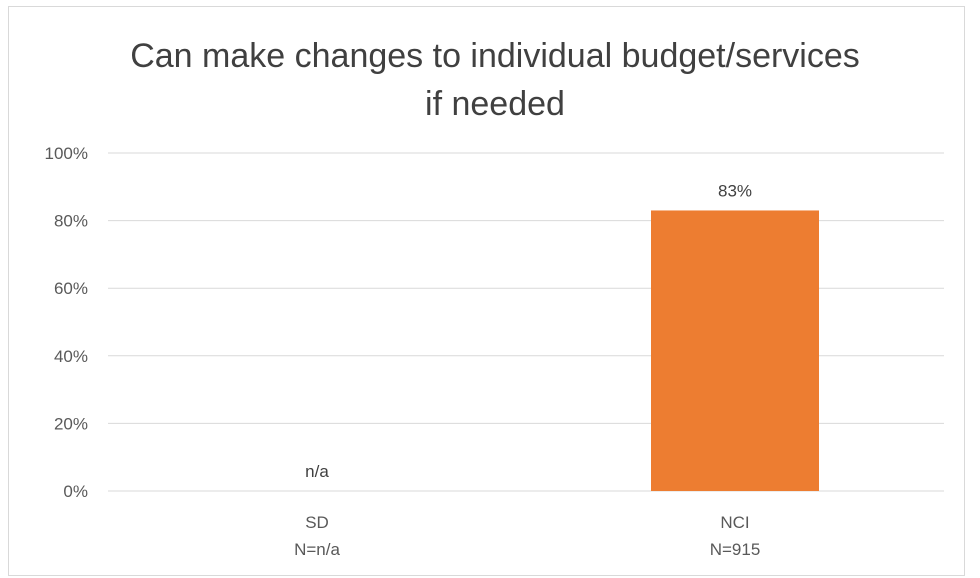 The image size is (980, 578). What do you see at coordinates (75, 491) in the screenshot?
I see `y-tick-label: 0%` at bounding box center [75, 491].